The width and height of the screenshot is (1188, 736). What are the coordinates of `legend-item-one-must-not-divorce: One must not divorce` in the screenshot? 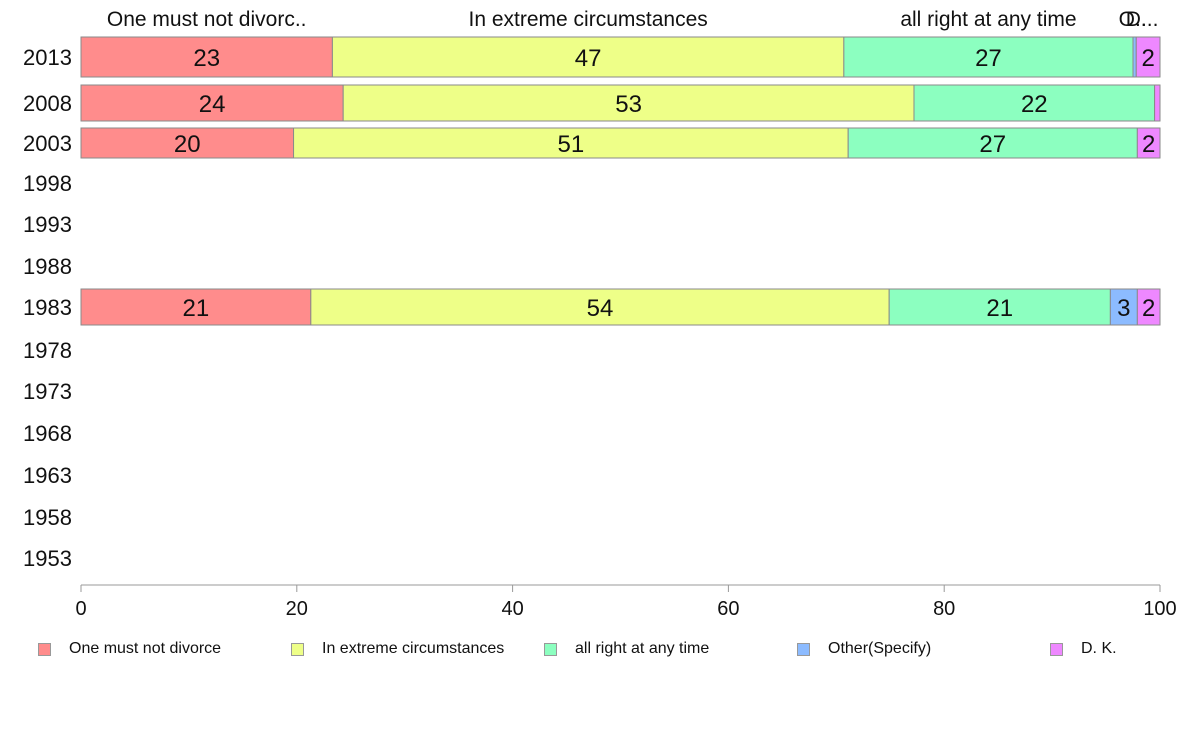 It's located at (129, 649).